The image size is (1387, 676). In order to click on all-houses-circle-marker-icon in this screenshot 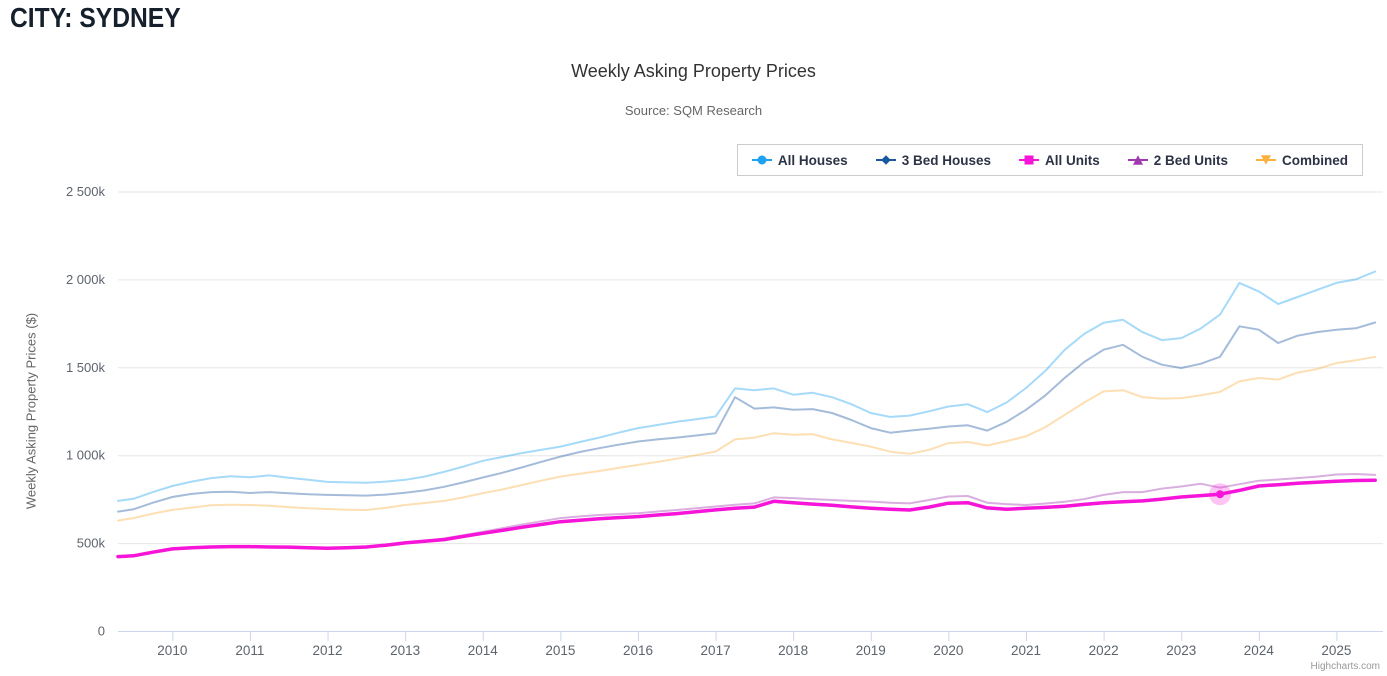, I will do `click(761, 160)`.